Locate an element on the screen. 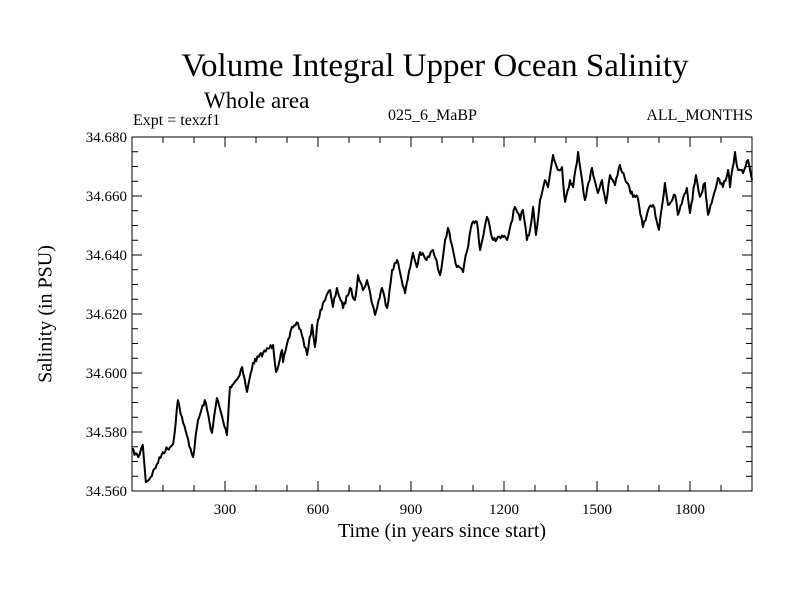 The width and height of the screenshot is (800, 600). y-tick-label: 34.580 is located at coordinates (106, 433).